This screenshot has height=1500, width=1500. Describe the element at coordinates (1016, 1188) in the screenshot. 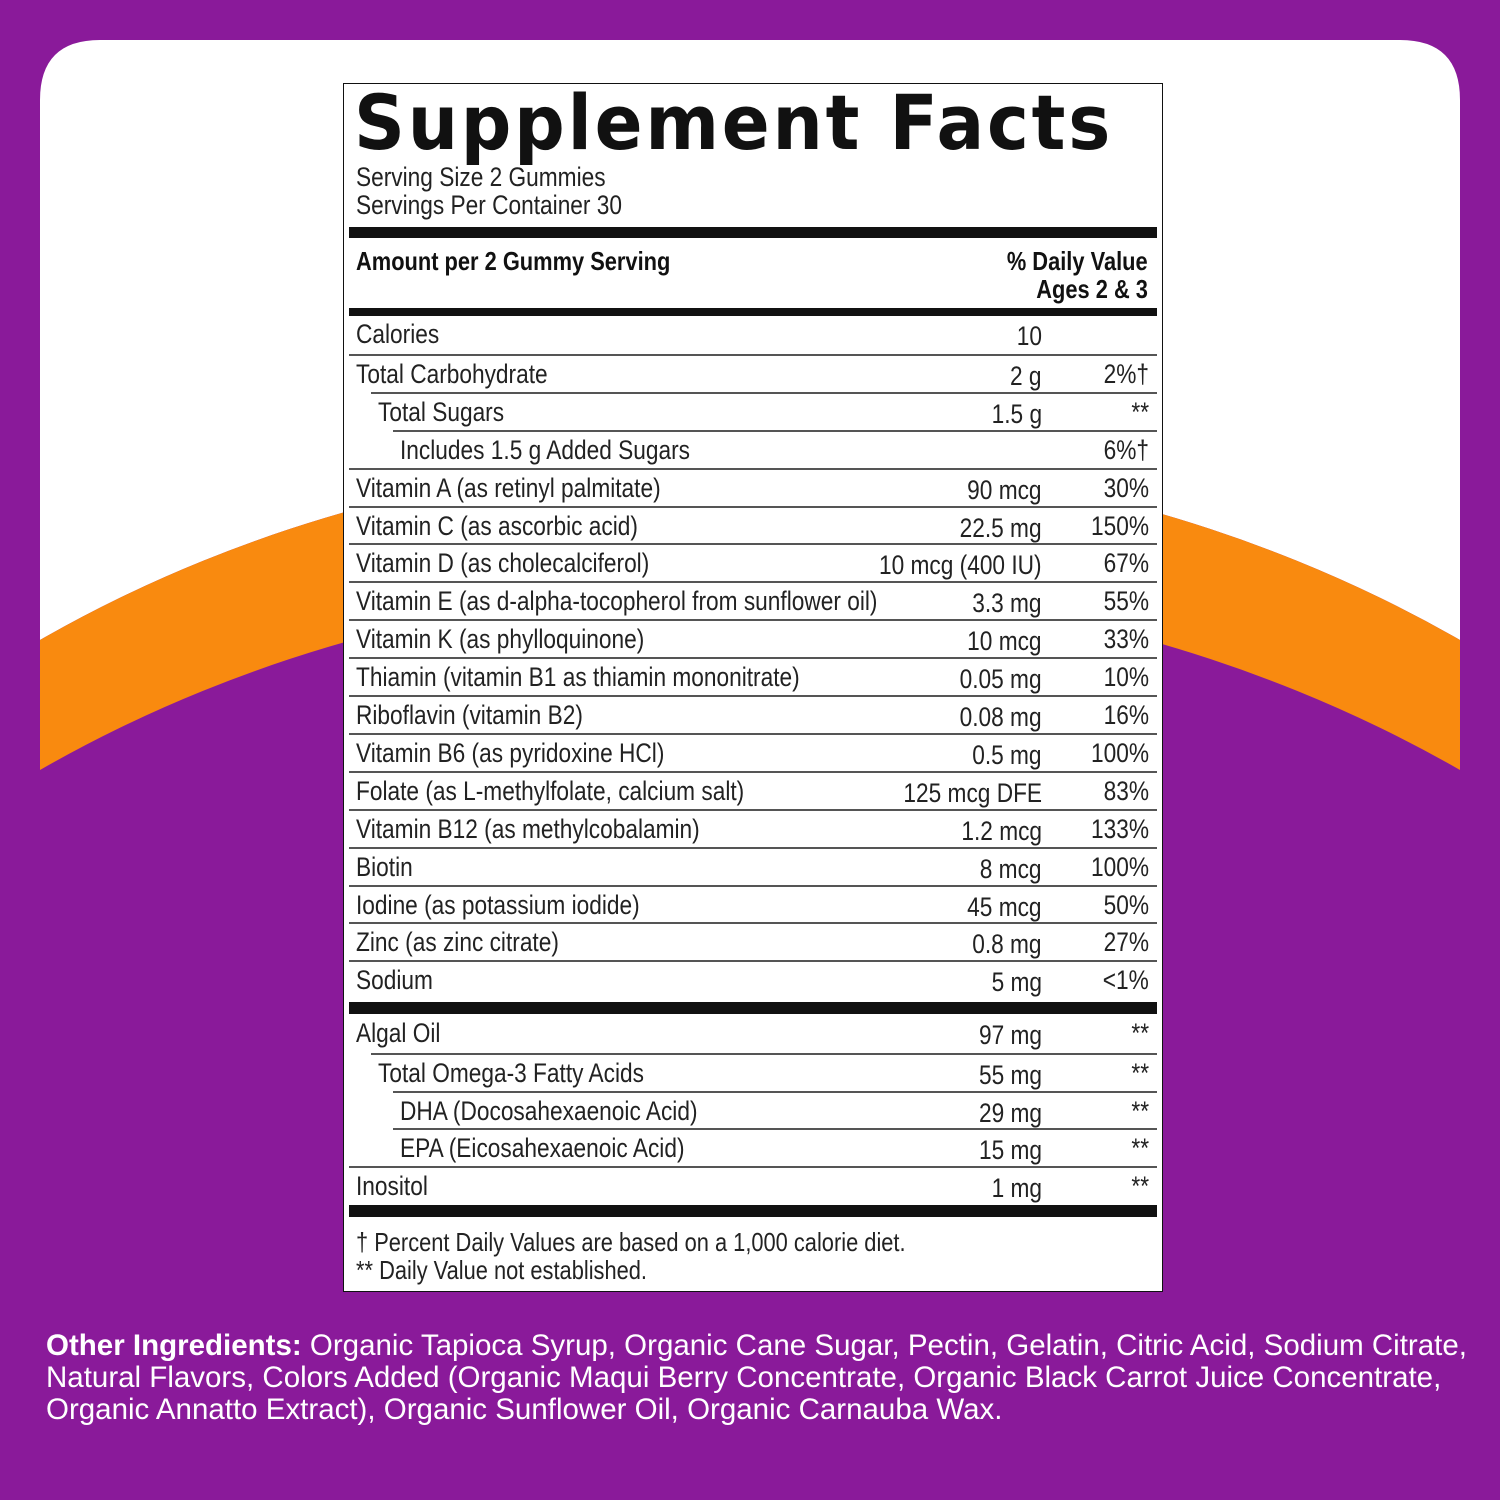

I see `nutrient-amount: 1 mg` at that location.